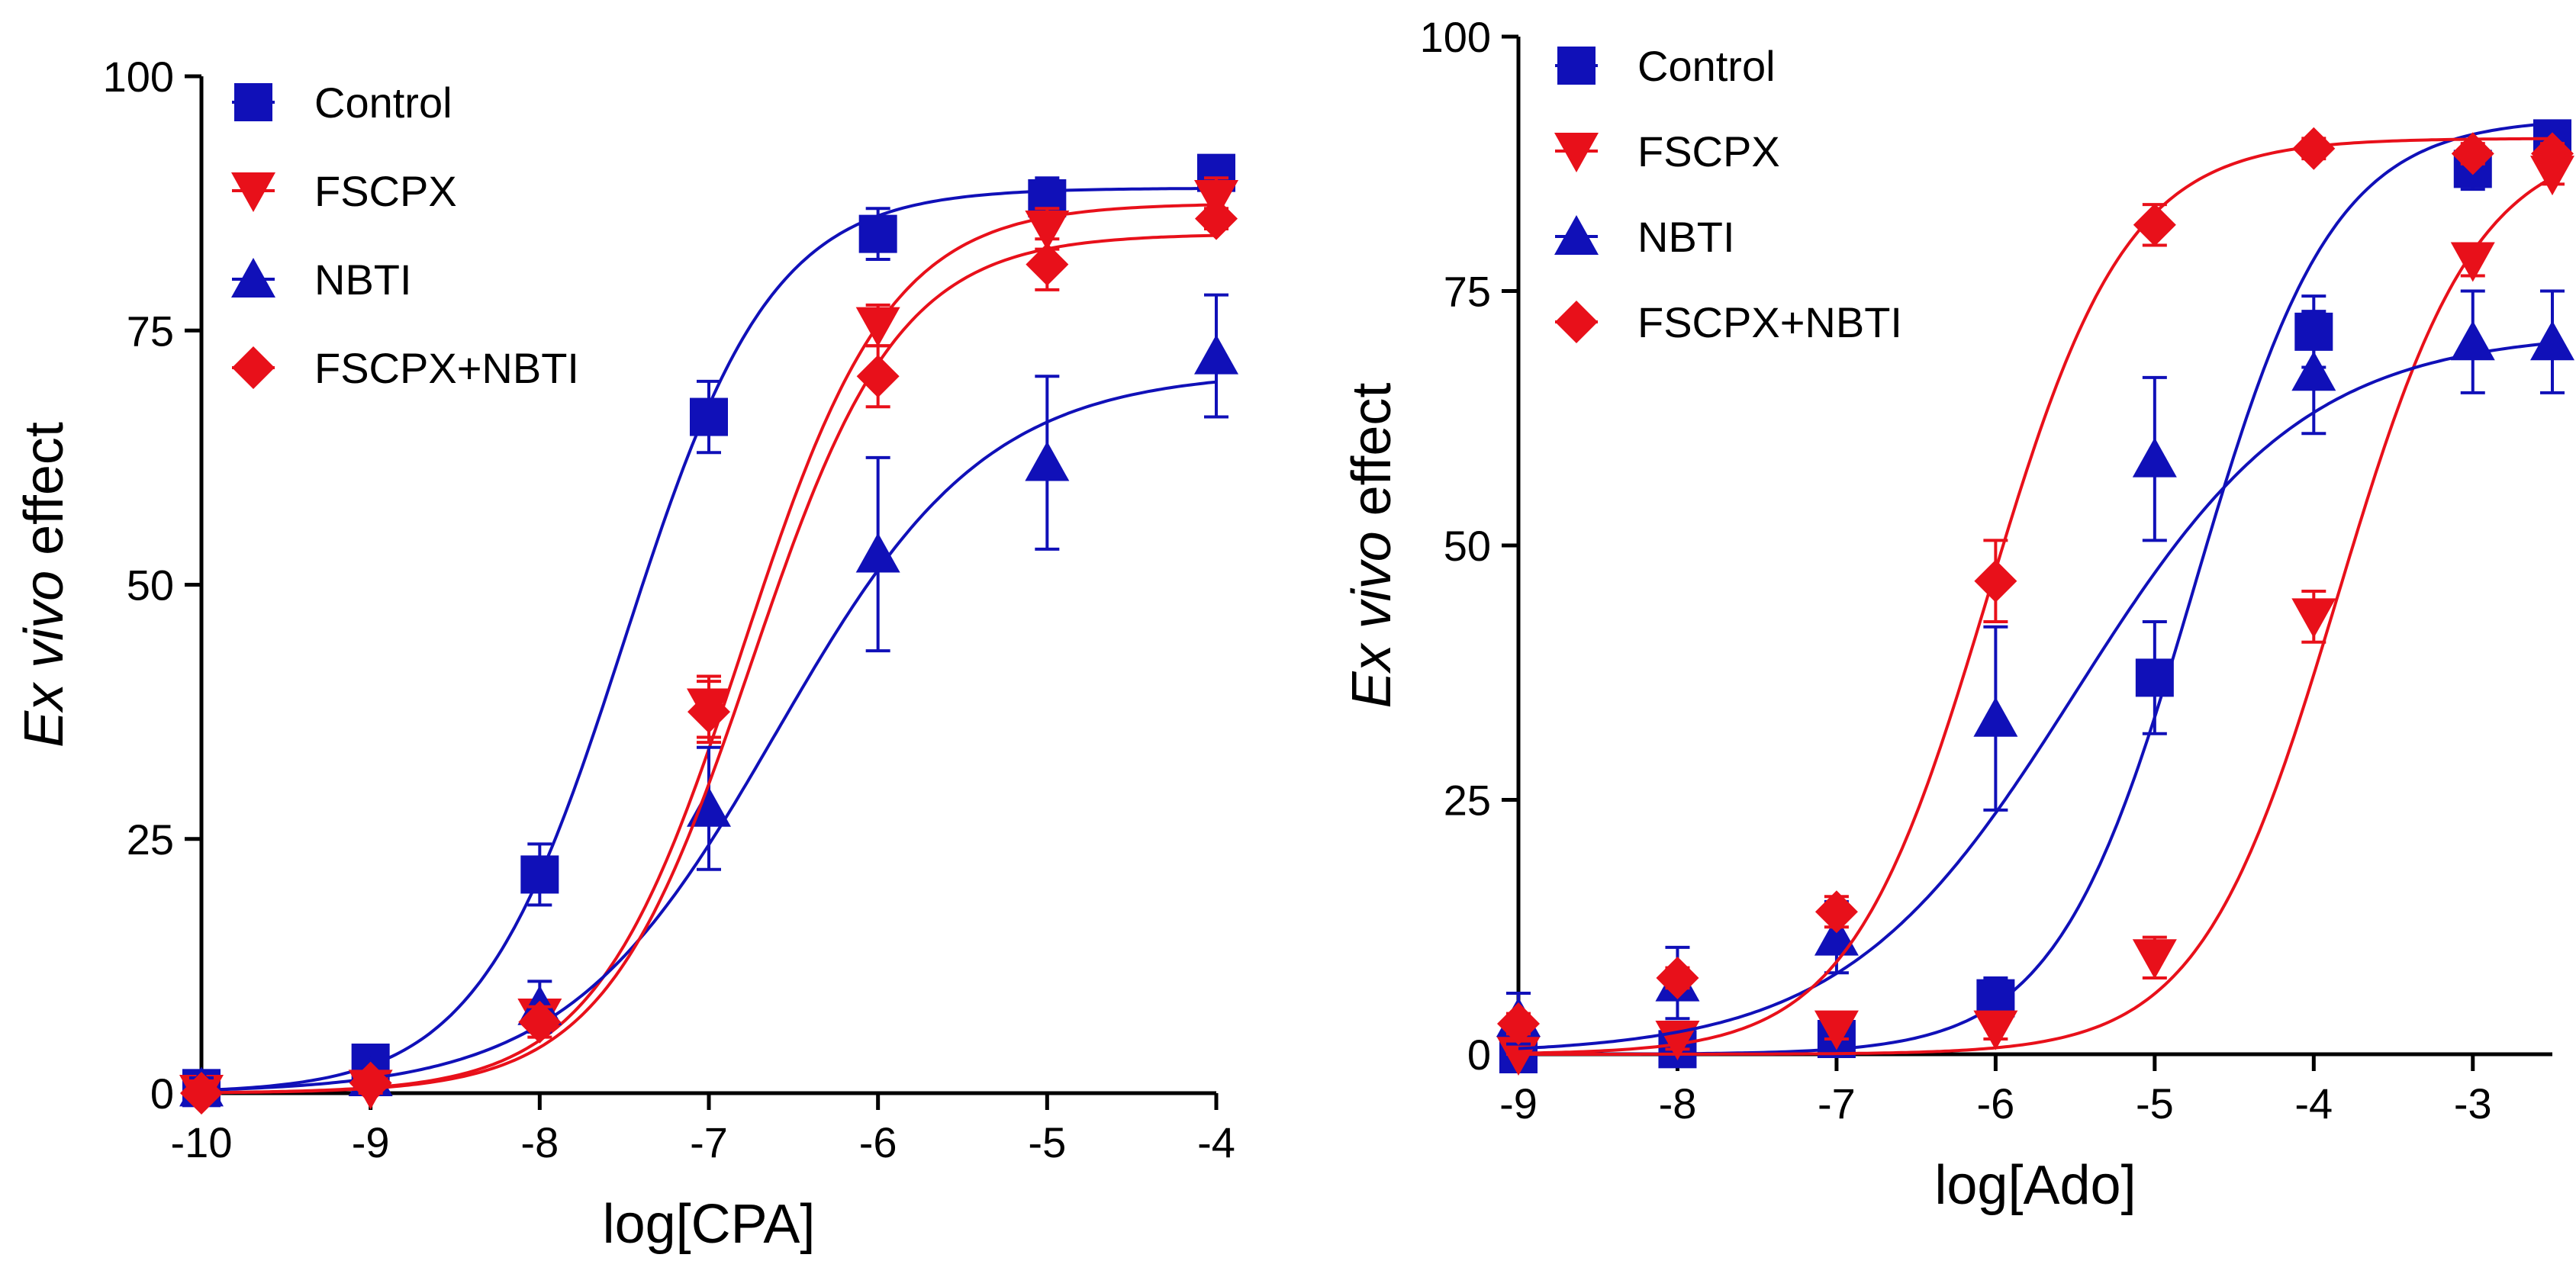 The width and height of the screenshot is (2576, 1277). What do you see at coordinates (2035, 1185) in the screenshot?
I see `x-axis-title: log[Ado]` at bounding box center [2035, 1185].